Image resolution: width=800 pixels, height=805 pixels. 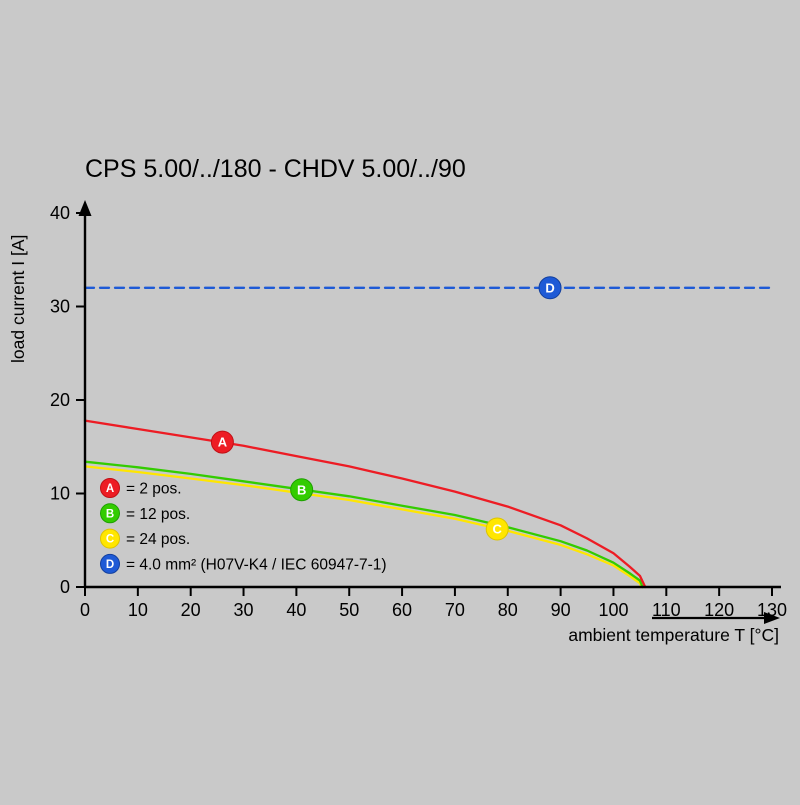 I want to click on marker-C, so click(x=497, y=529).